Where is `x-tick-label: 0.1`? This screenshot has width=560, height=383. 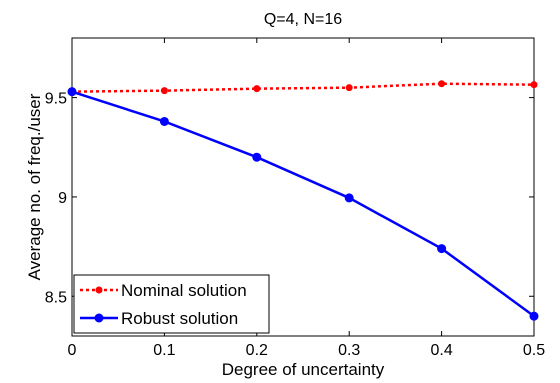 x-tick-label: 0.1 is located at coordinates (164, 350).